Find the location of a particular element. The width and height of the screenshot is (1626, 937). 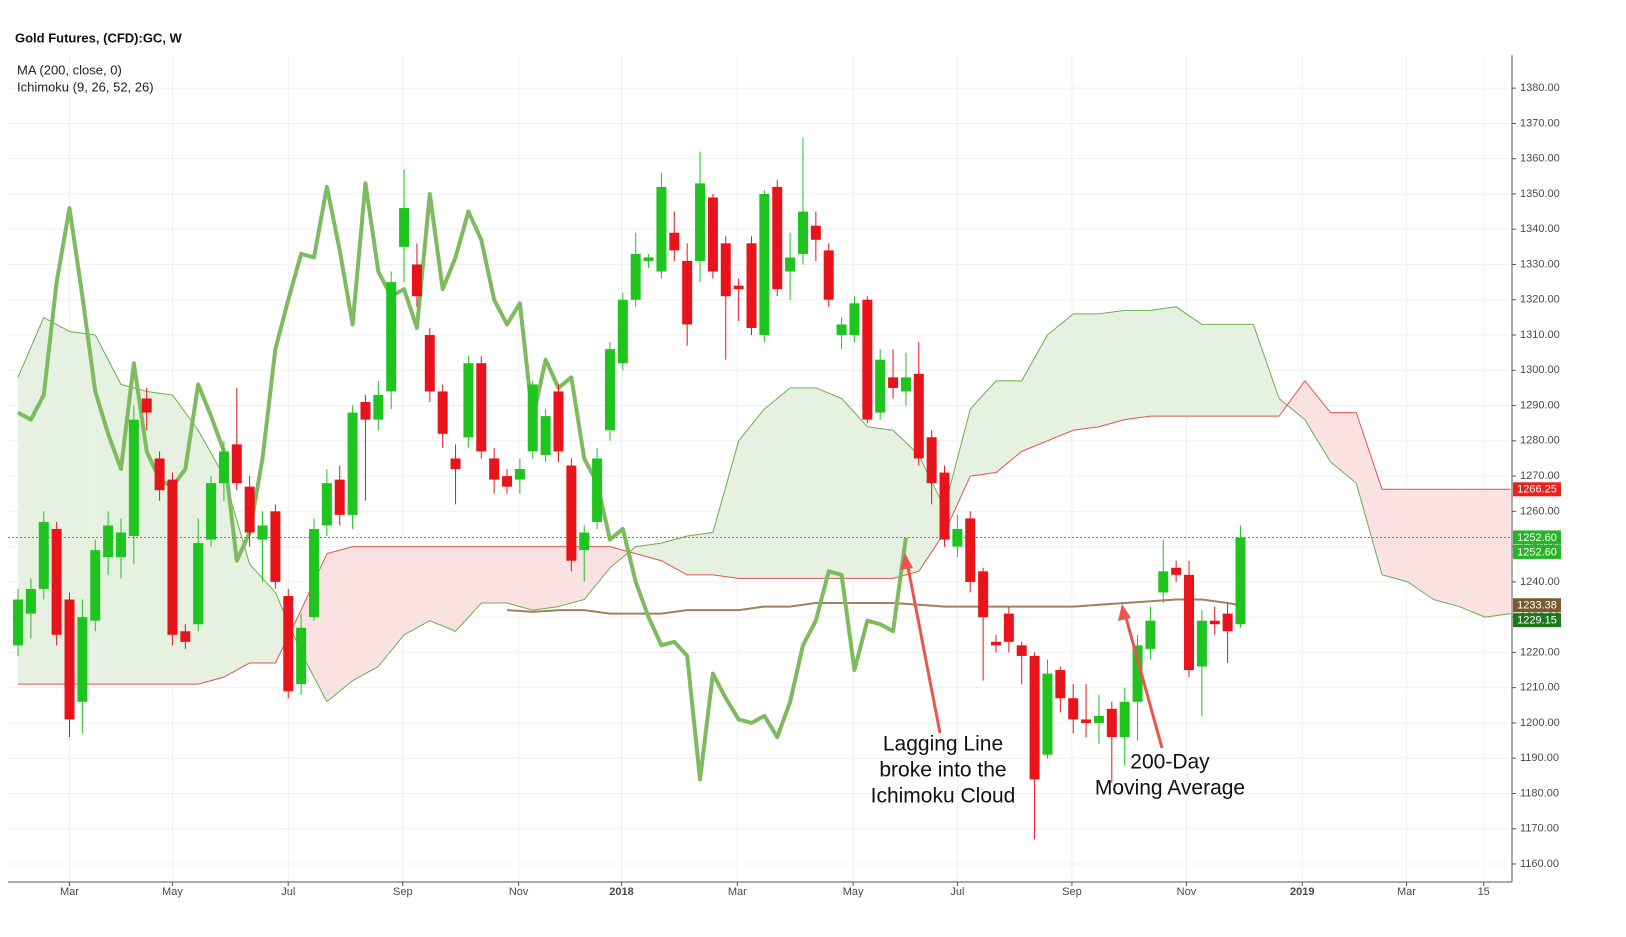

annotation-arrow is located at coordinates (1143, 681).